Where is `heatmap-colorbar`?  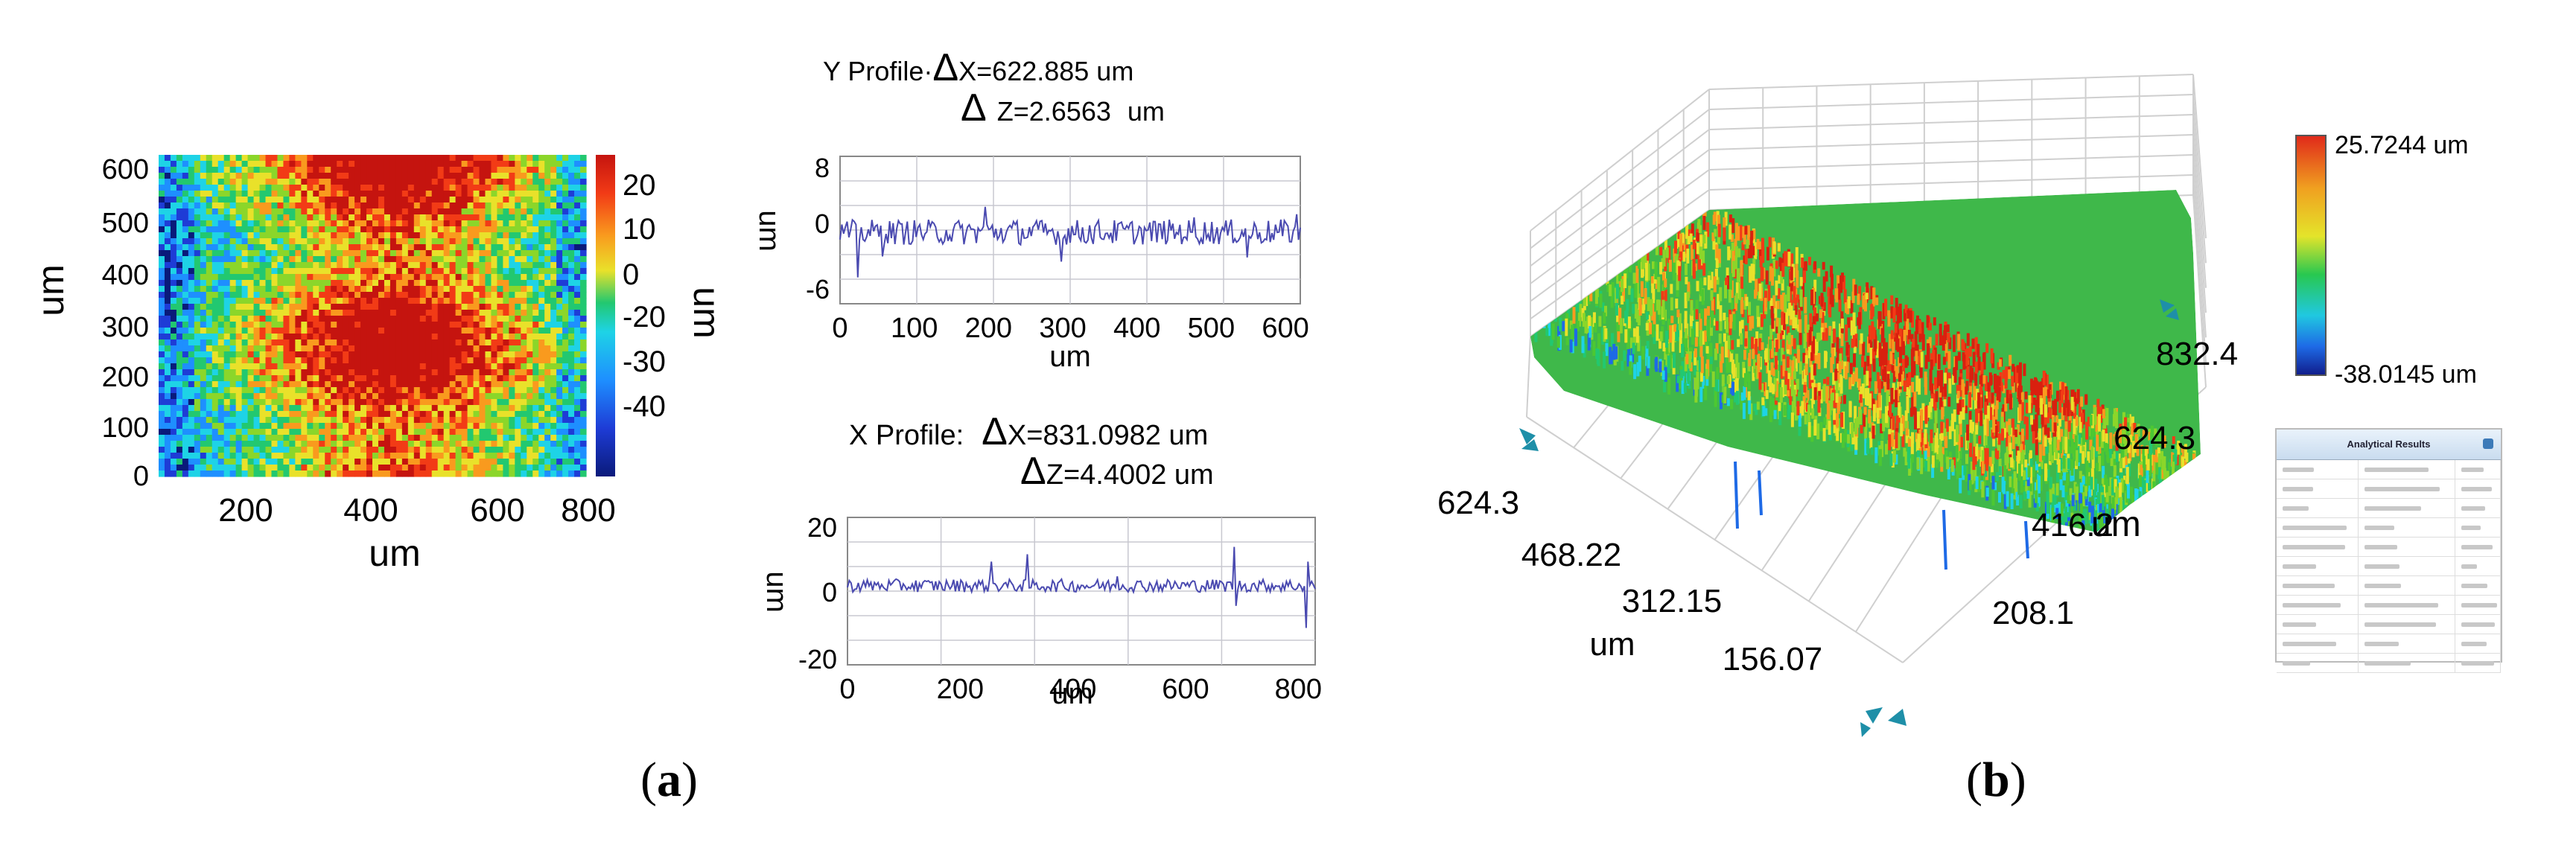 heatmap-colorbar is located at coordinates (605, 315).